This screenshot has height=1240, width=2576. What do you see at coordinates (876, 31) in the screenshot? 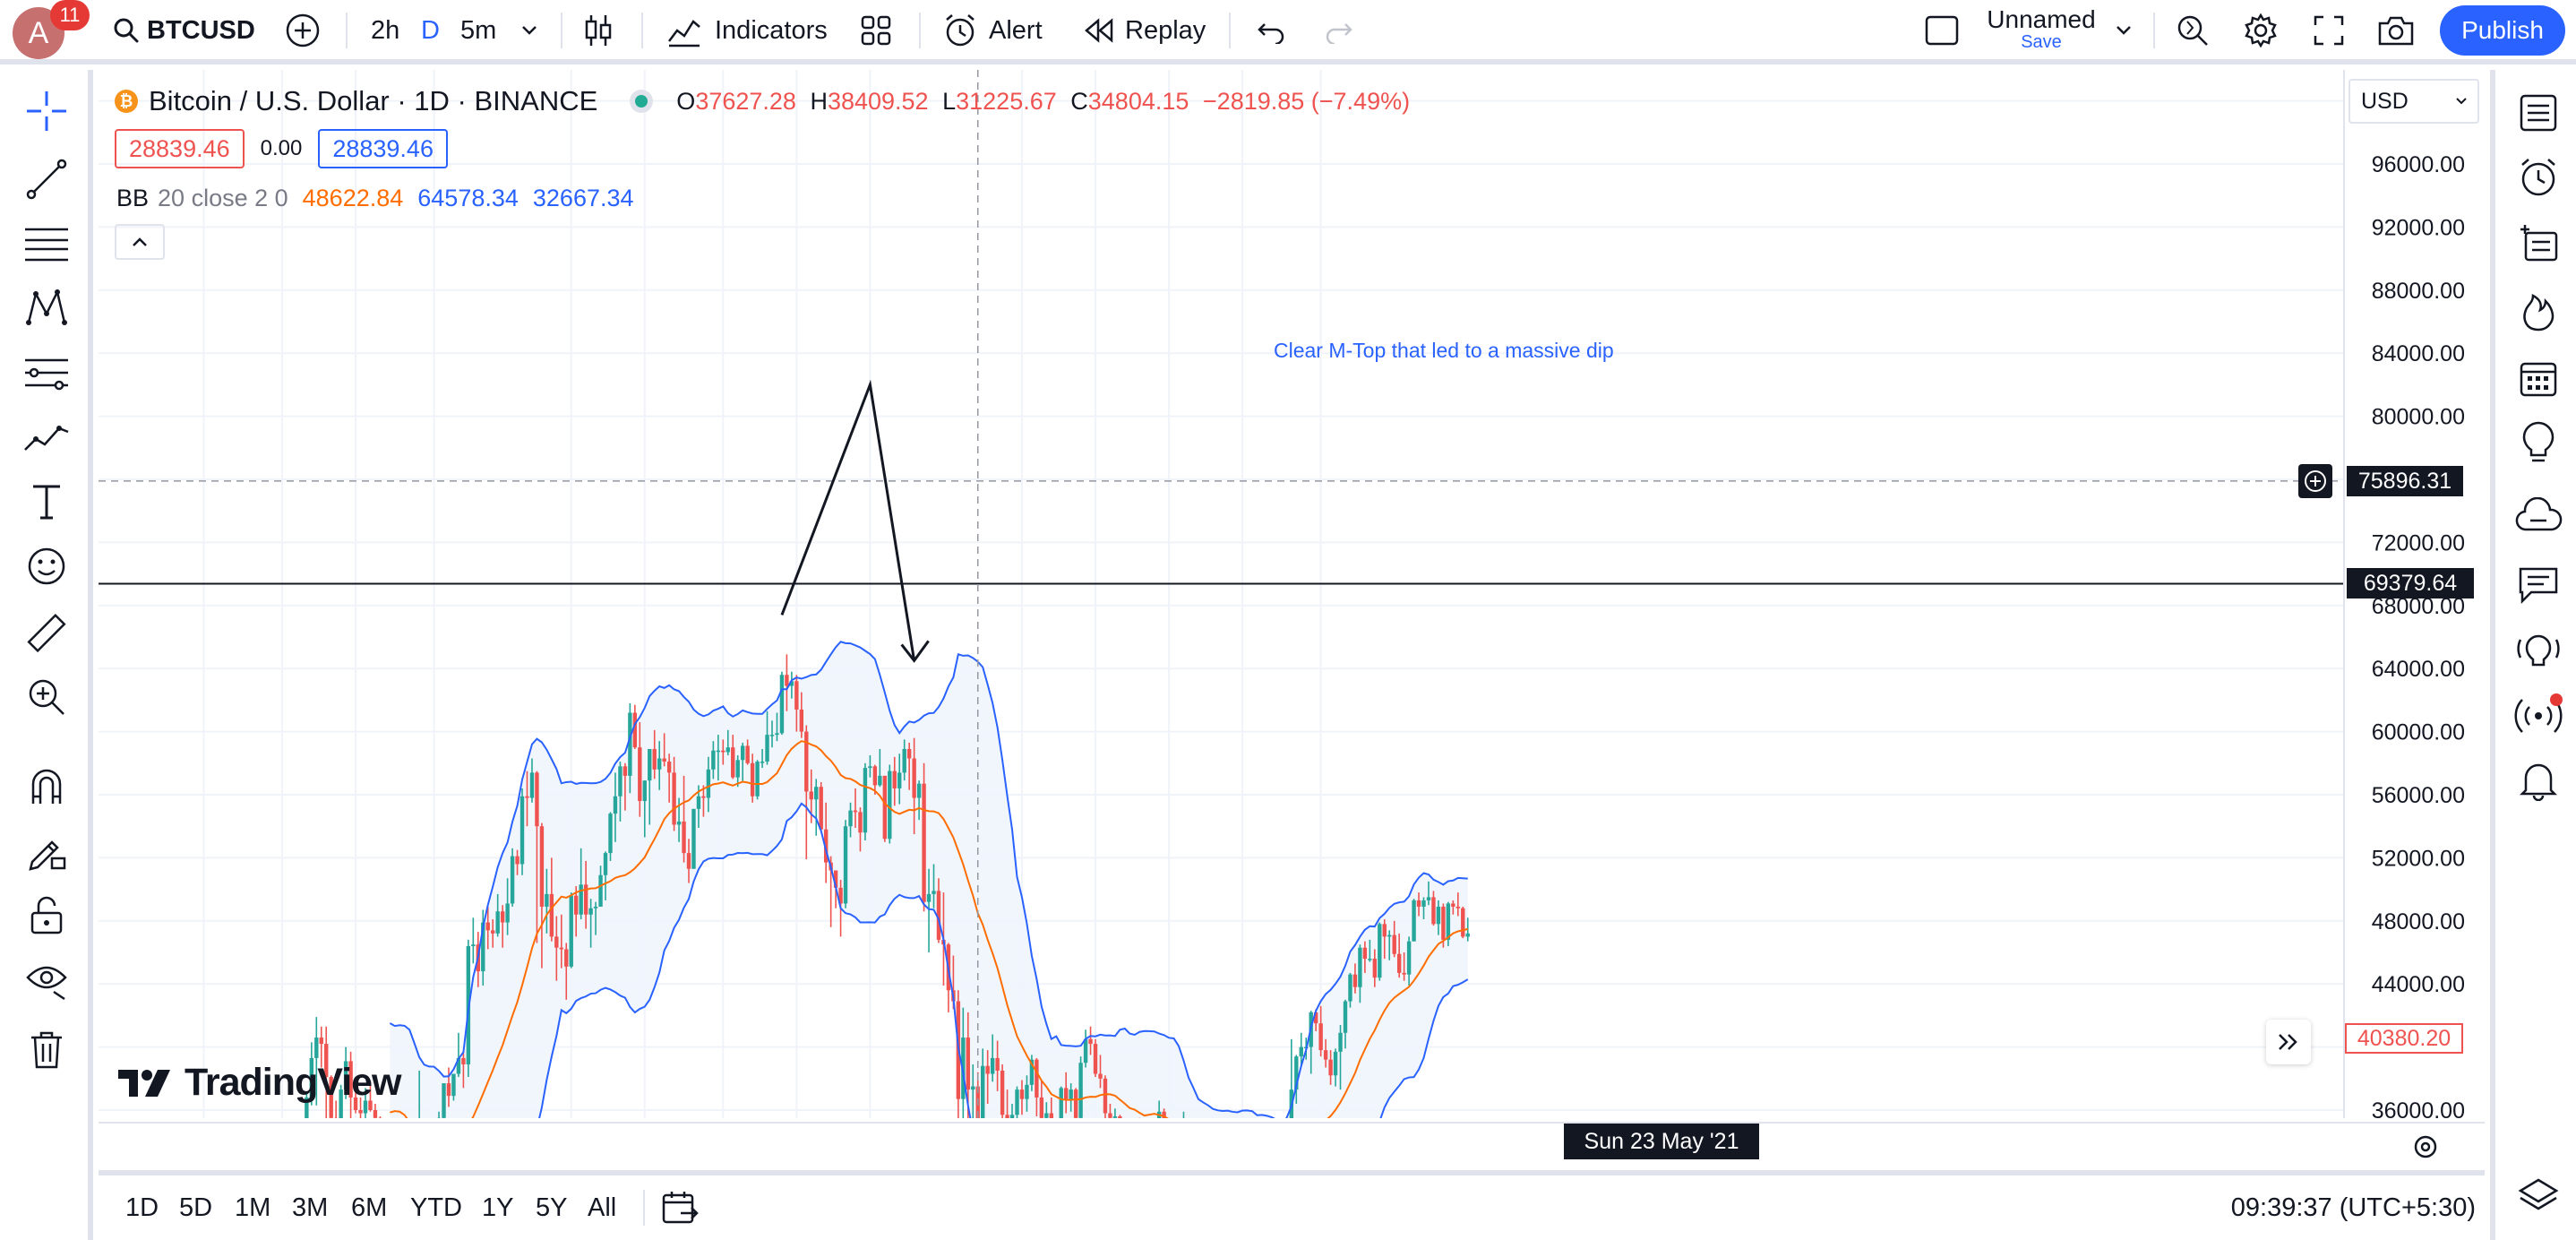
I see `templates-button` at bounding box center [876, 31].